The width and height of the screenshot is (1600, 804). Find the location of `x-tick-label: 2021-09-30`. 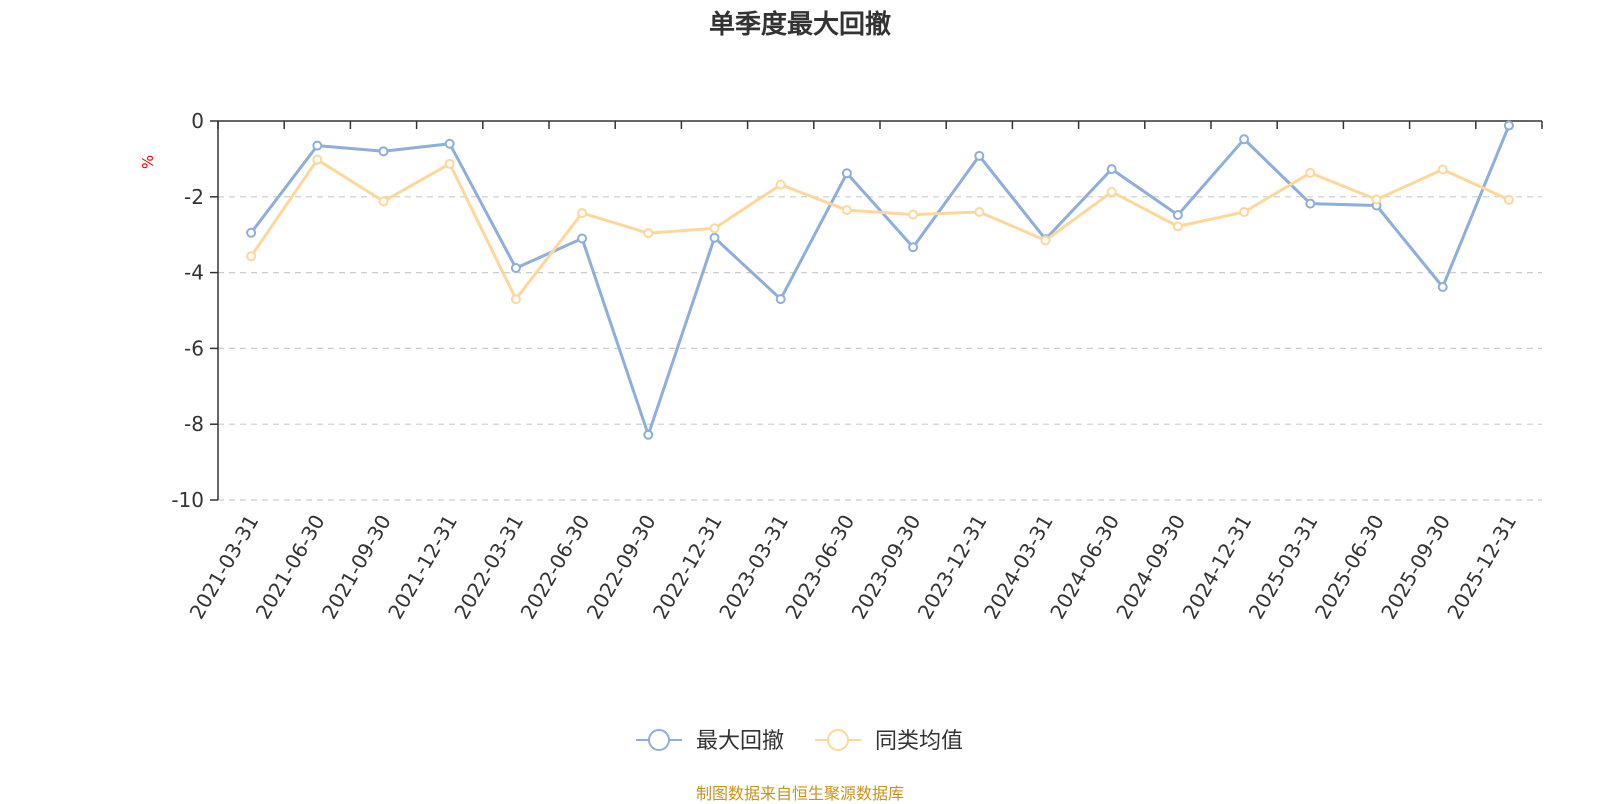

x-tick-label: 2021-09-30 is located at coordinates (356, 567).